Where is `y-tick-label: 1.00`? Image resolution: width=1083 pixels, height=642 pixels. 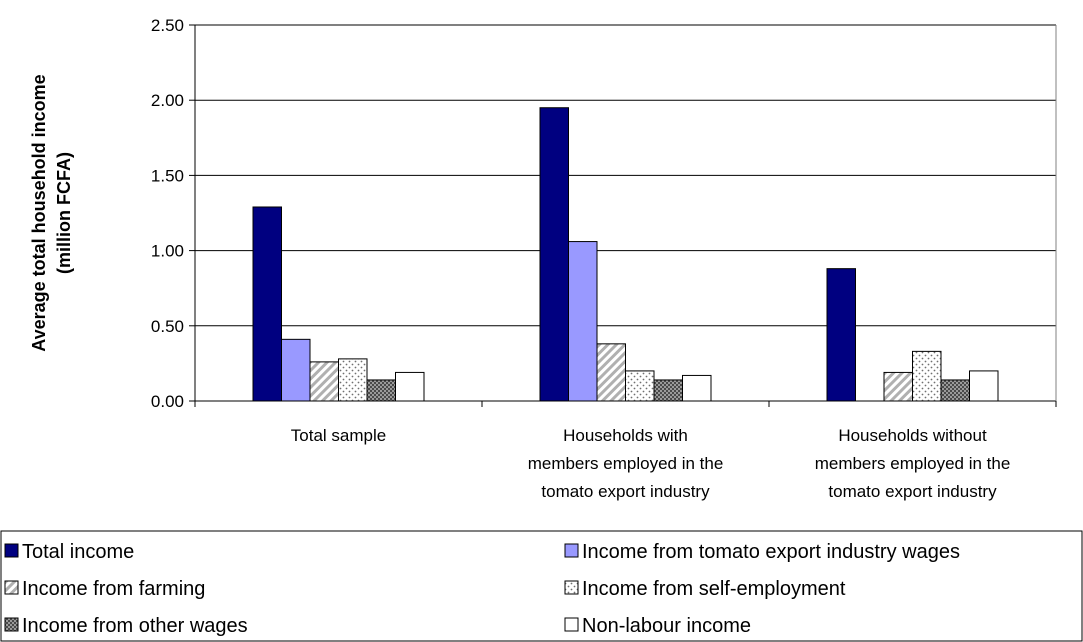 y-tick-label: 1.00 is located at coordinates (167, 251).